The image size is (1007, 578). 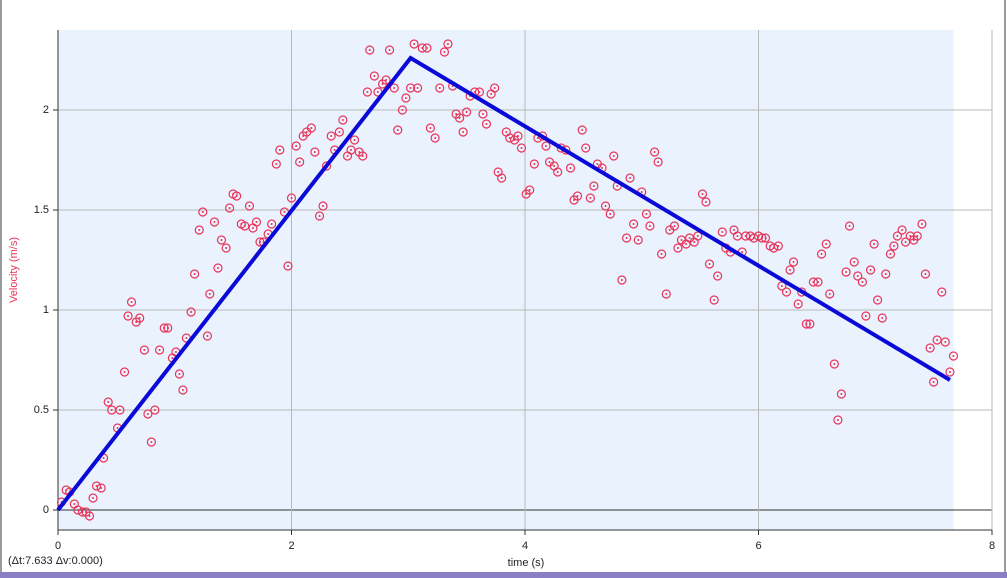 What do you see at coordinates (758, 546) in the screenshot?
I see `x-tick-label: 6` at bounding box center [758, 546].